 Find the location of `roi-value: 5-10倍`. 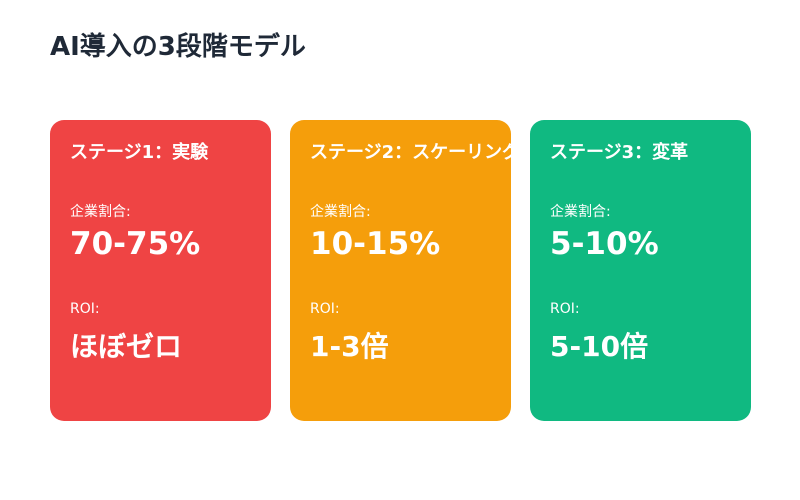

roi-value: 5-10倍 is located at coordinates (599, 346).